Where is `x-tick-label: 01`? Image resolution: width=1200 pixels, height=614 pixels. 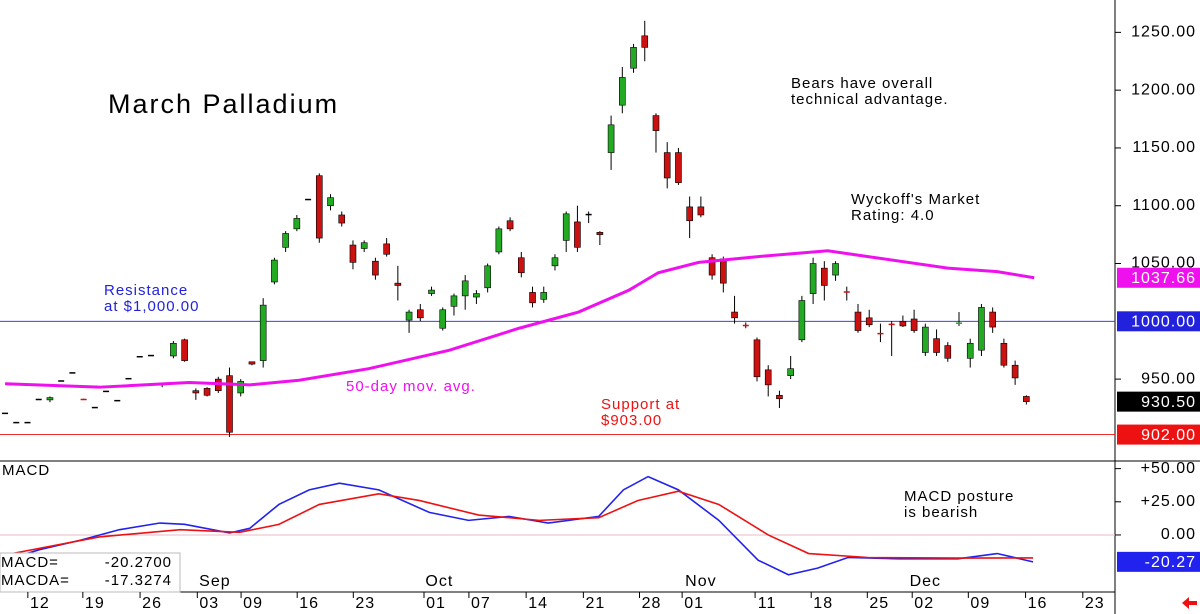
x-tick-label: 01 is located at coordinates (694, 603).